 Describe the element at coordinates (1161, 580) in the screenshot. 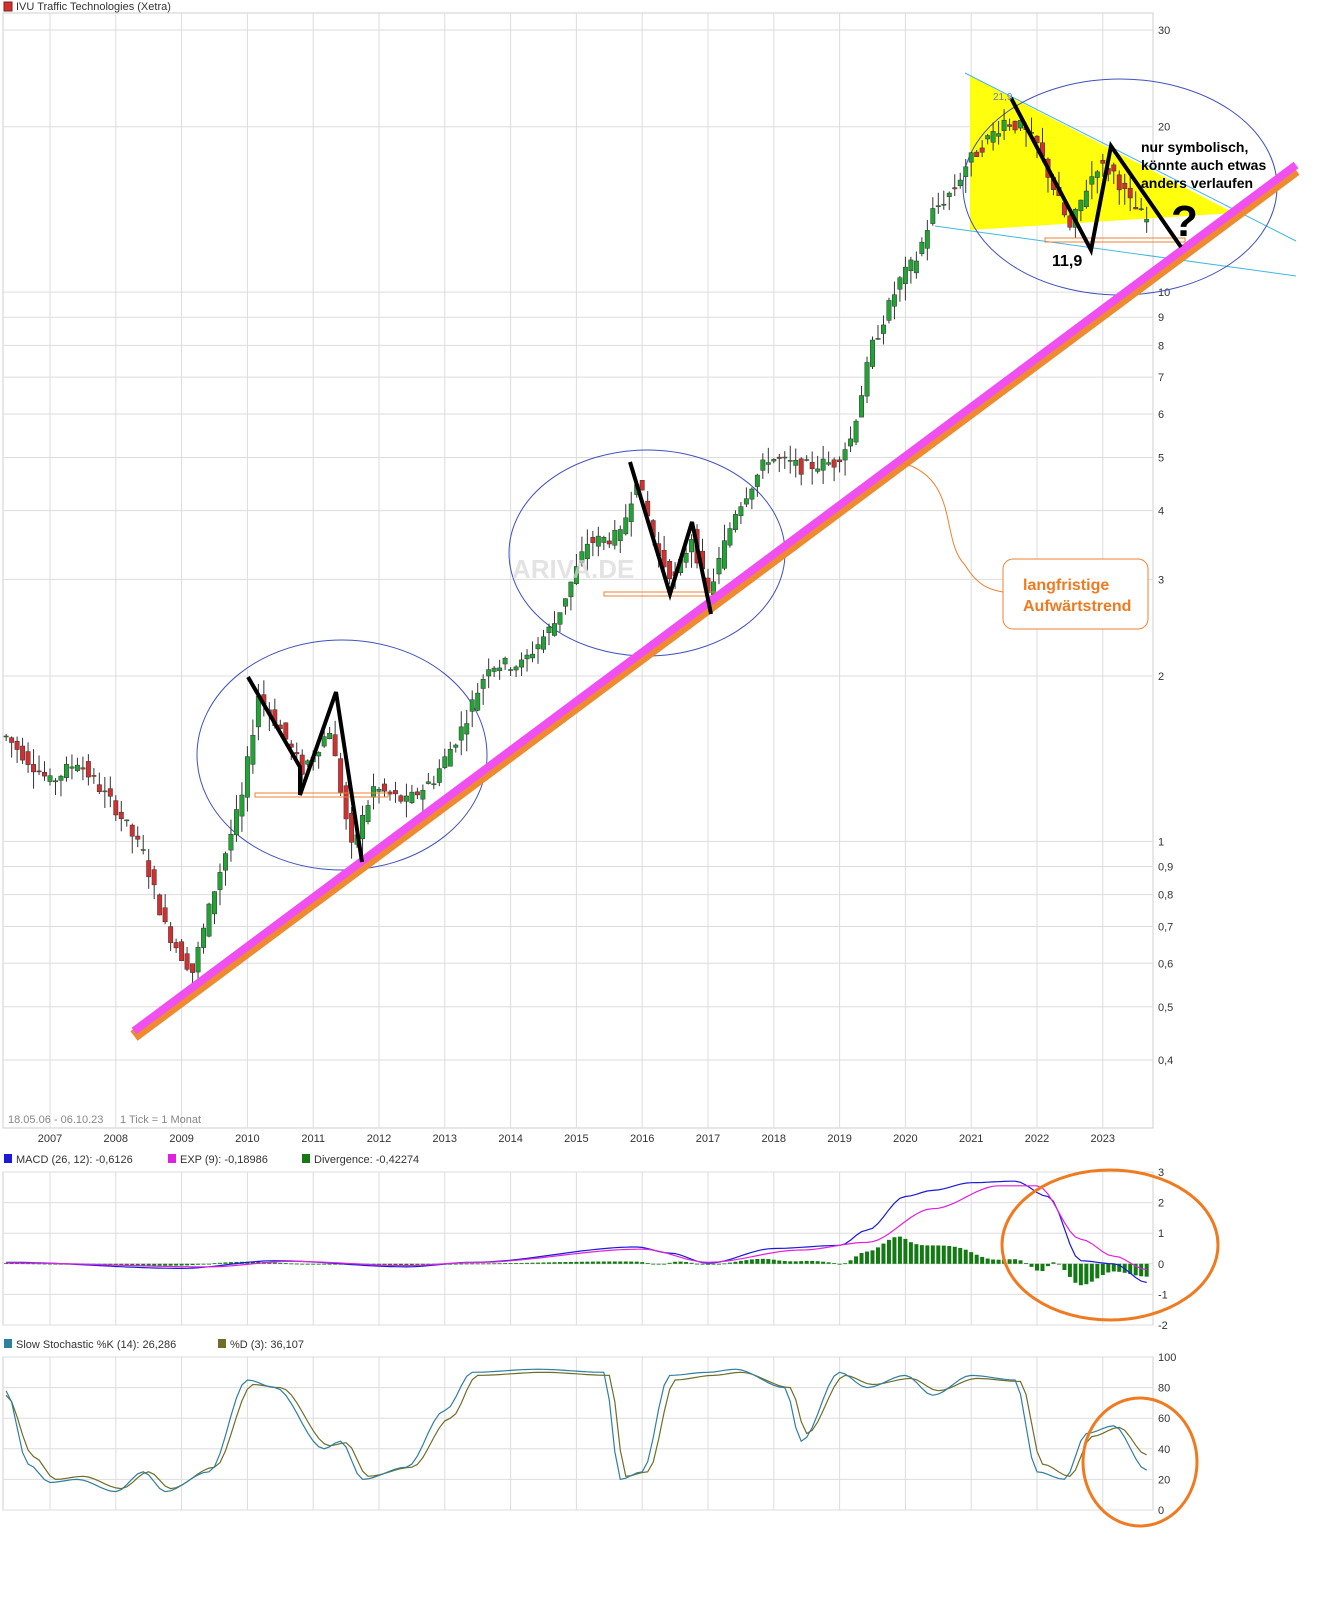

I see `price-tick-label: 3` at that location.